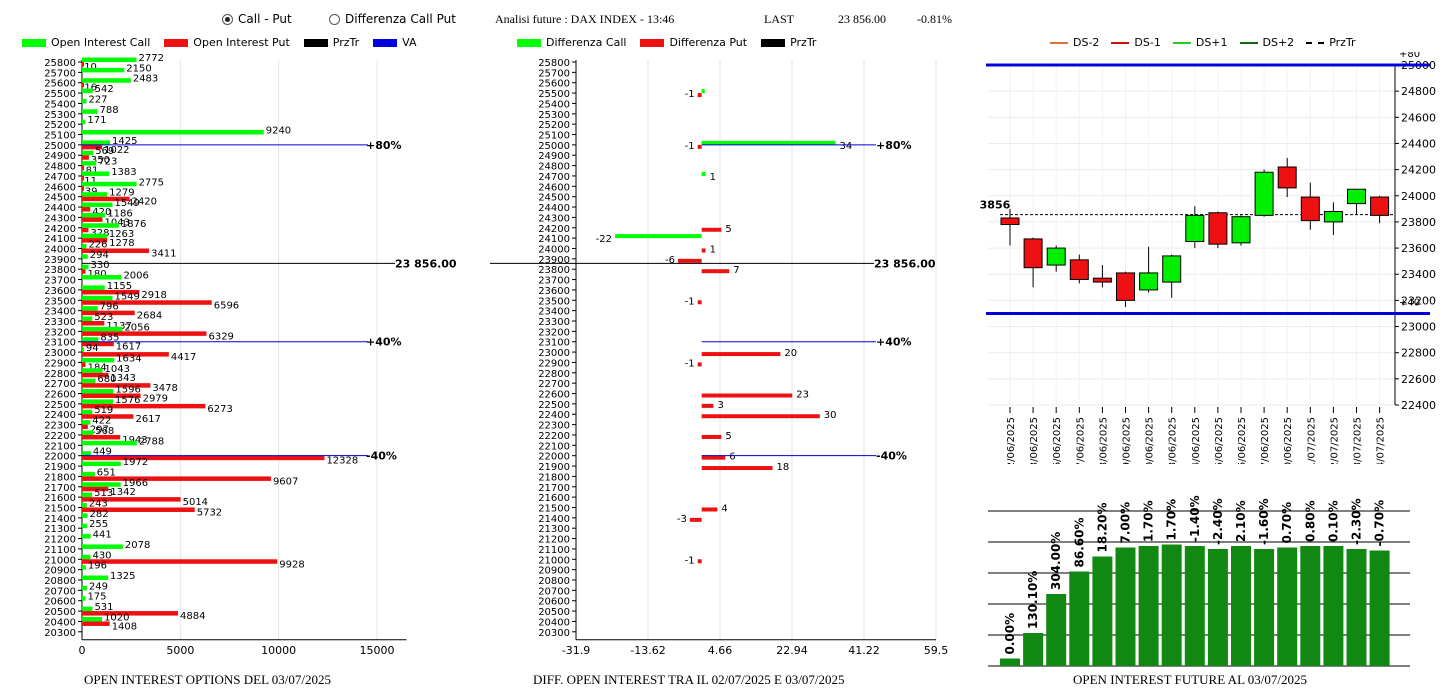 This screenshot has height=688, width=1450. What do you see at coordinates (97, 244) in the screenshot?
I see `call-label: 226` at bounding box center [97, 244].